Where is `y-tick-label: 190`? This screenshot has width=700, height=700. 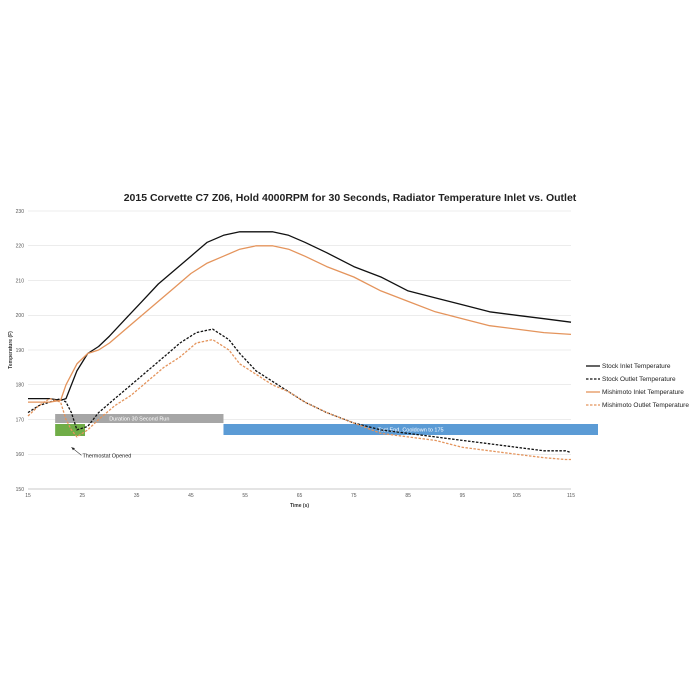
y-tick-label: 190 is located at coordinates (20, 351).